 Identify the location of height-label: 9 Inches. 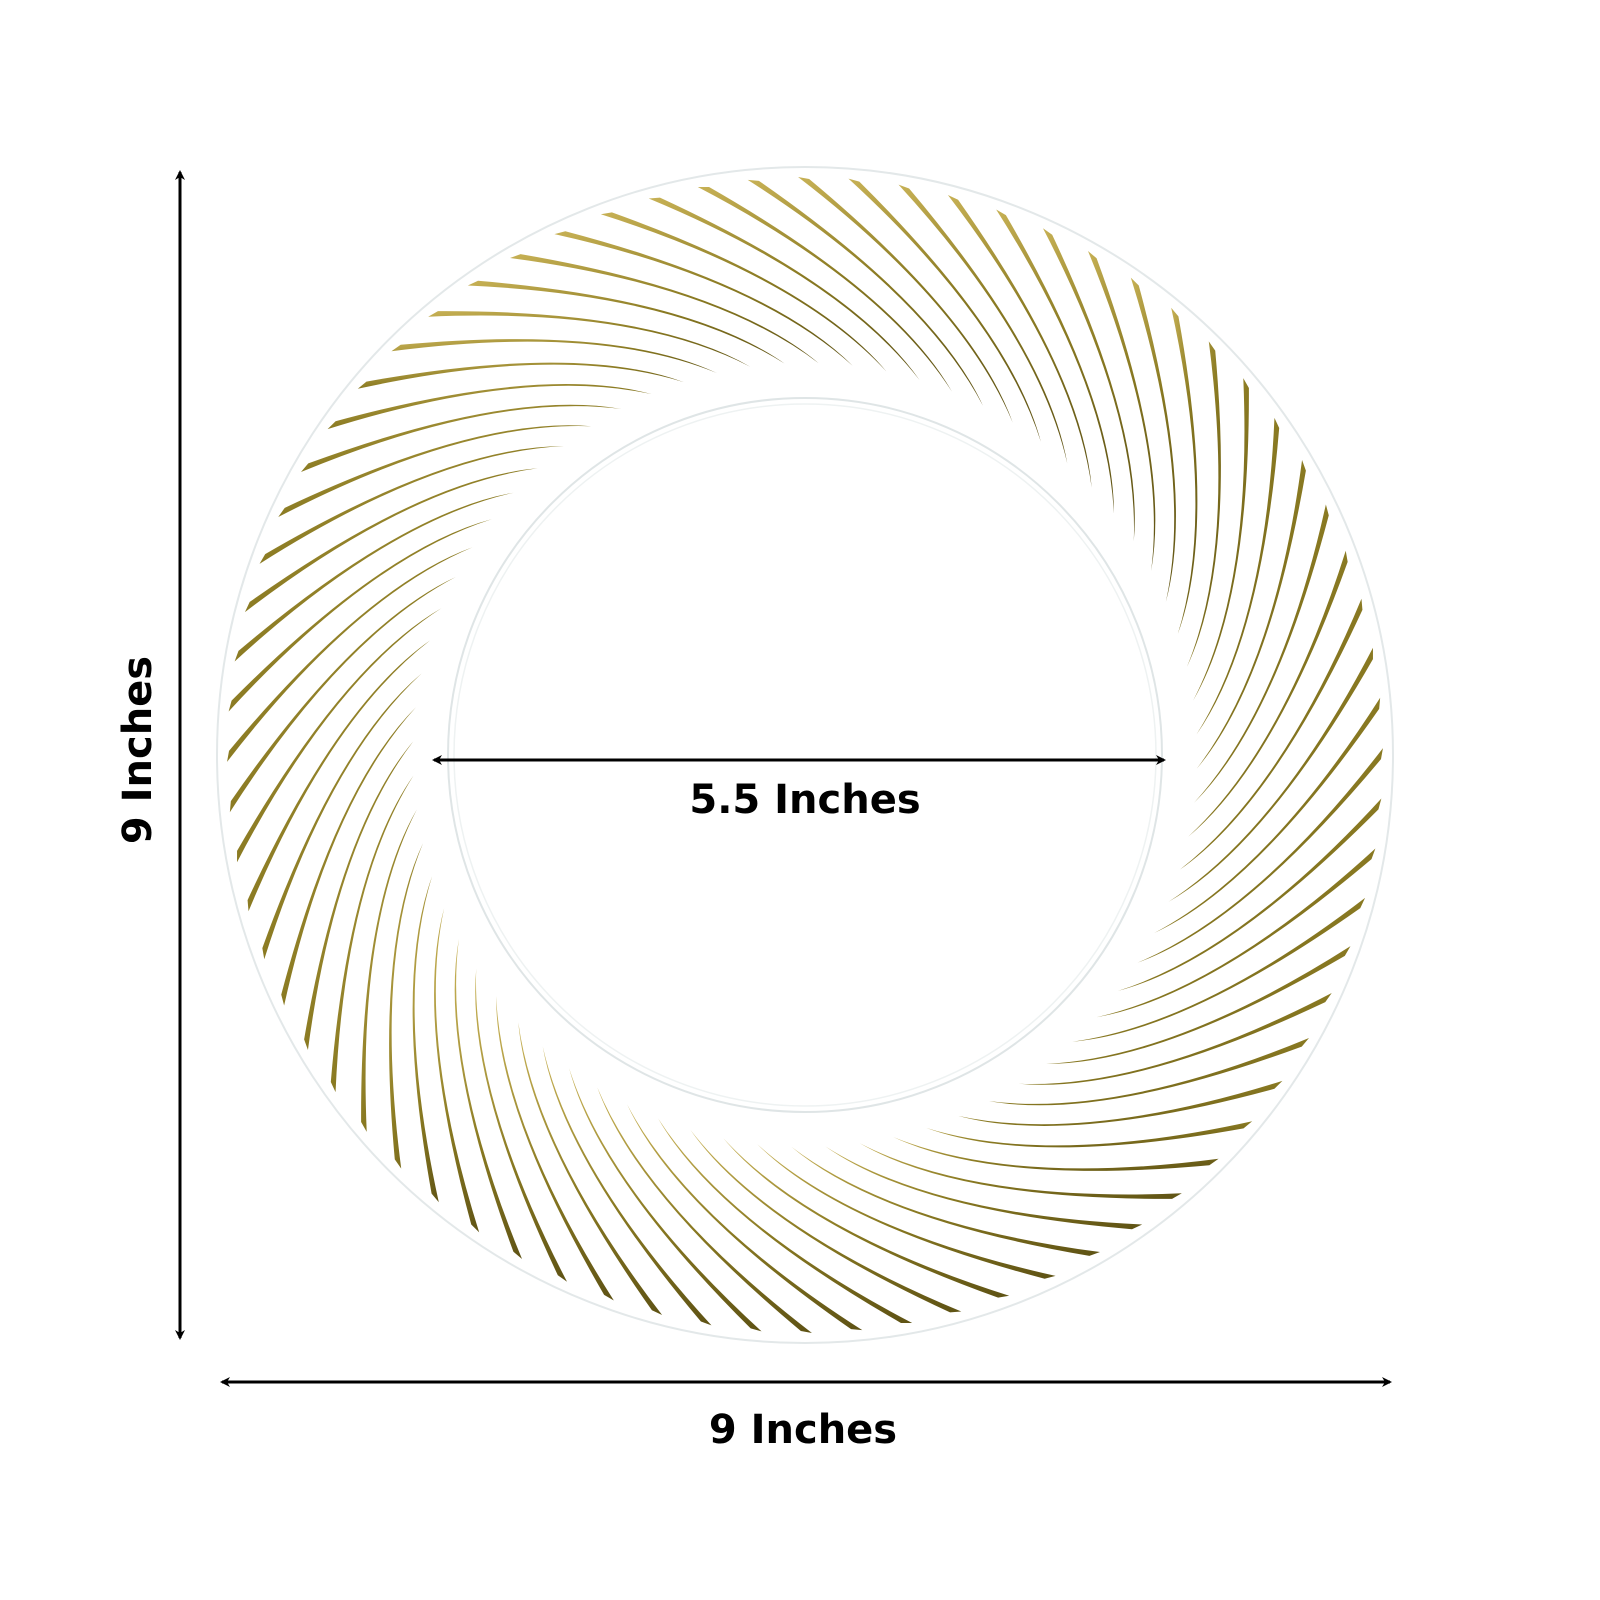
(138, 750).